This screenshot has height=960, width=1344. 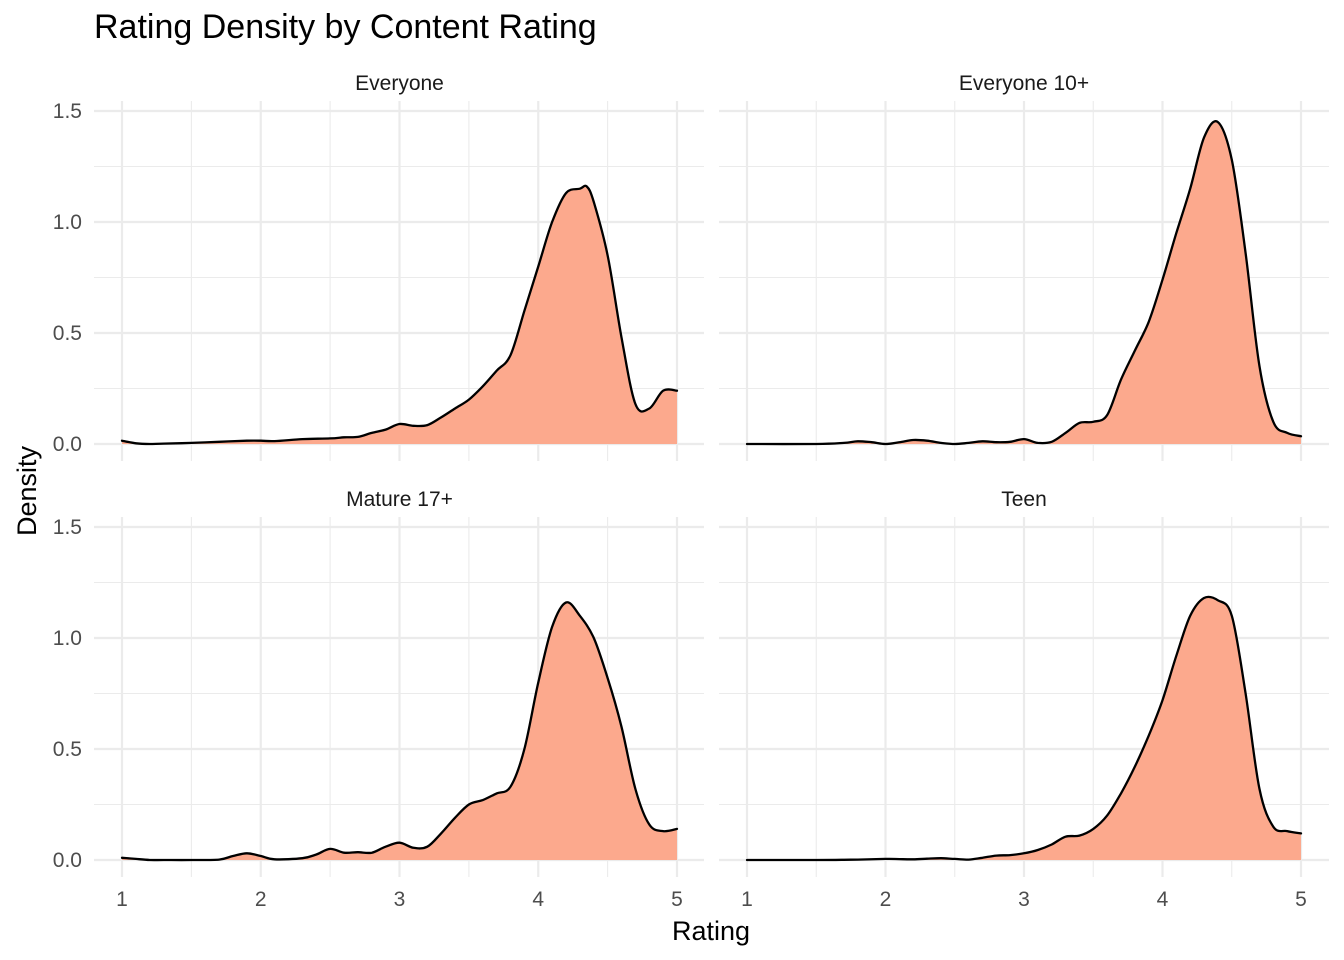 I want to click on y-axis-title: Density, so click(x=27, y=490).